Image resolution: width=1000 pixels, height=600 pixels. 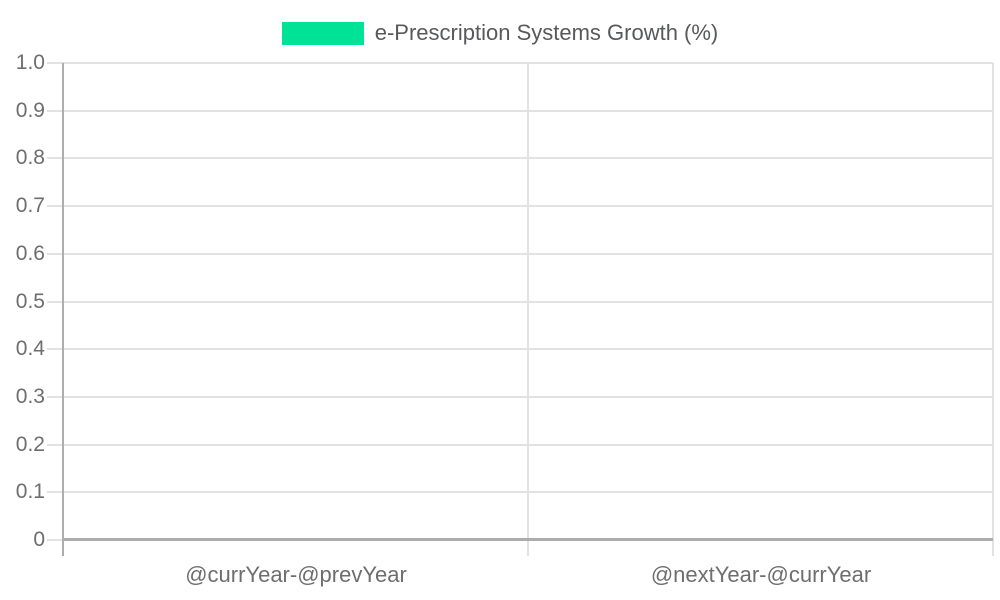 What do you see at coordinates (546, 32) in the screenshot?
I see `legend-label: e-Prescription Systems Growth (%)` at bounding box center [546, 32].